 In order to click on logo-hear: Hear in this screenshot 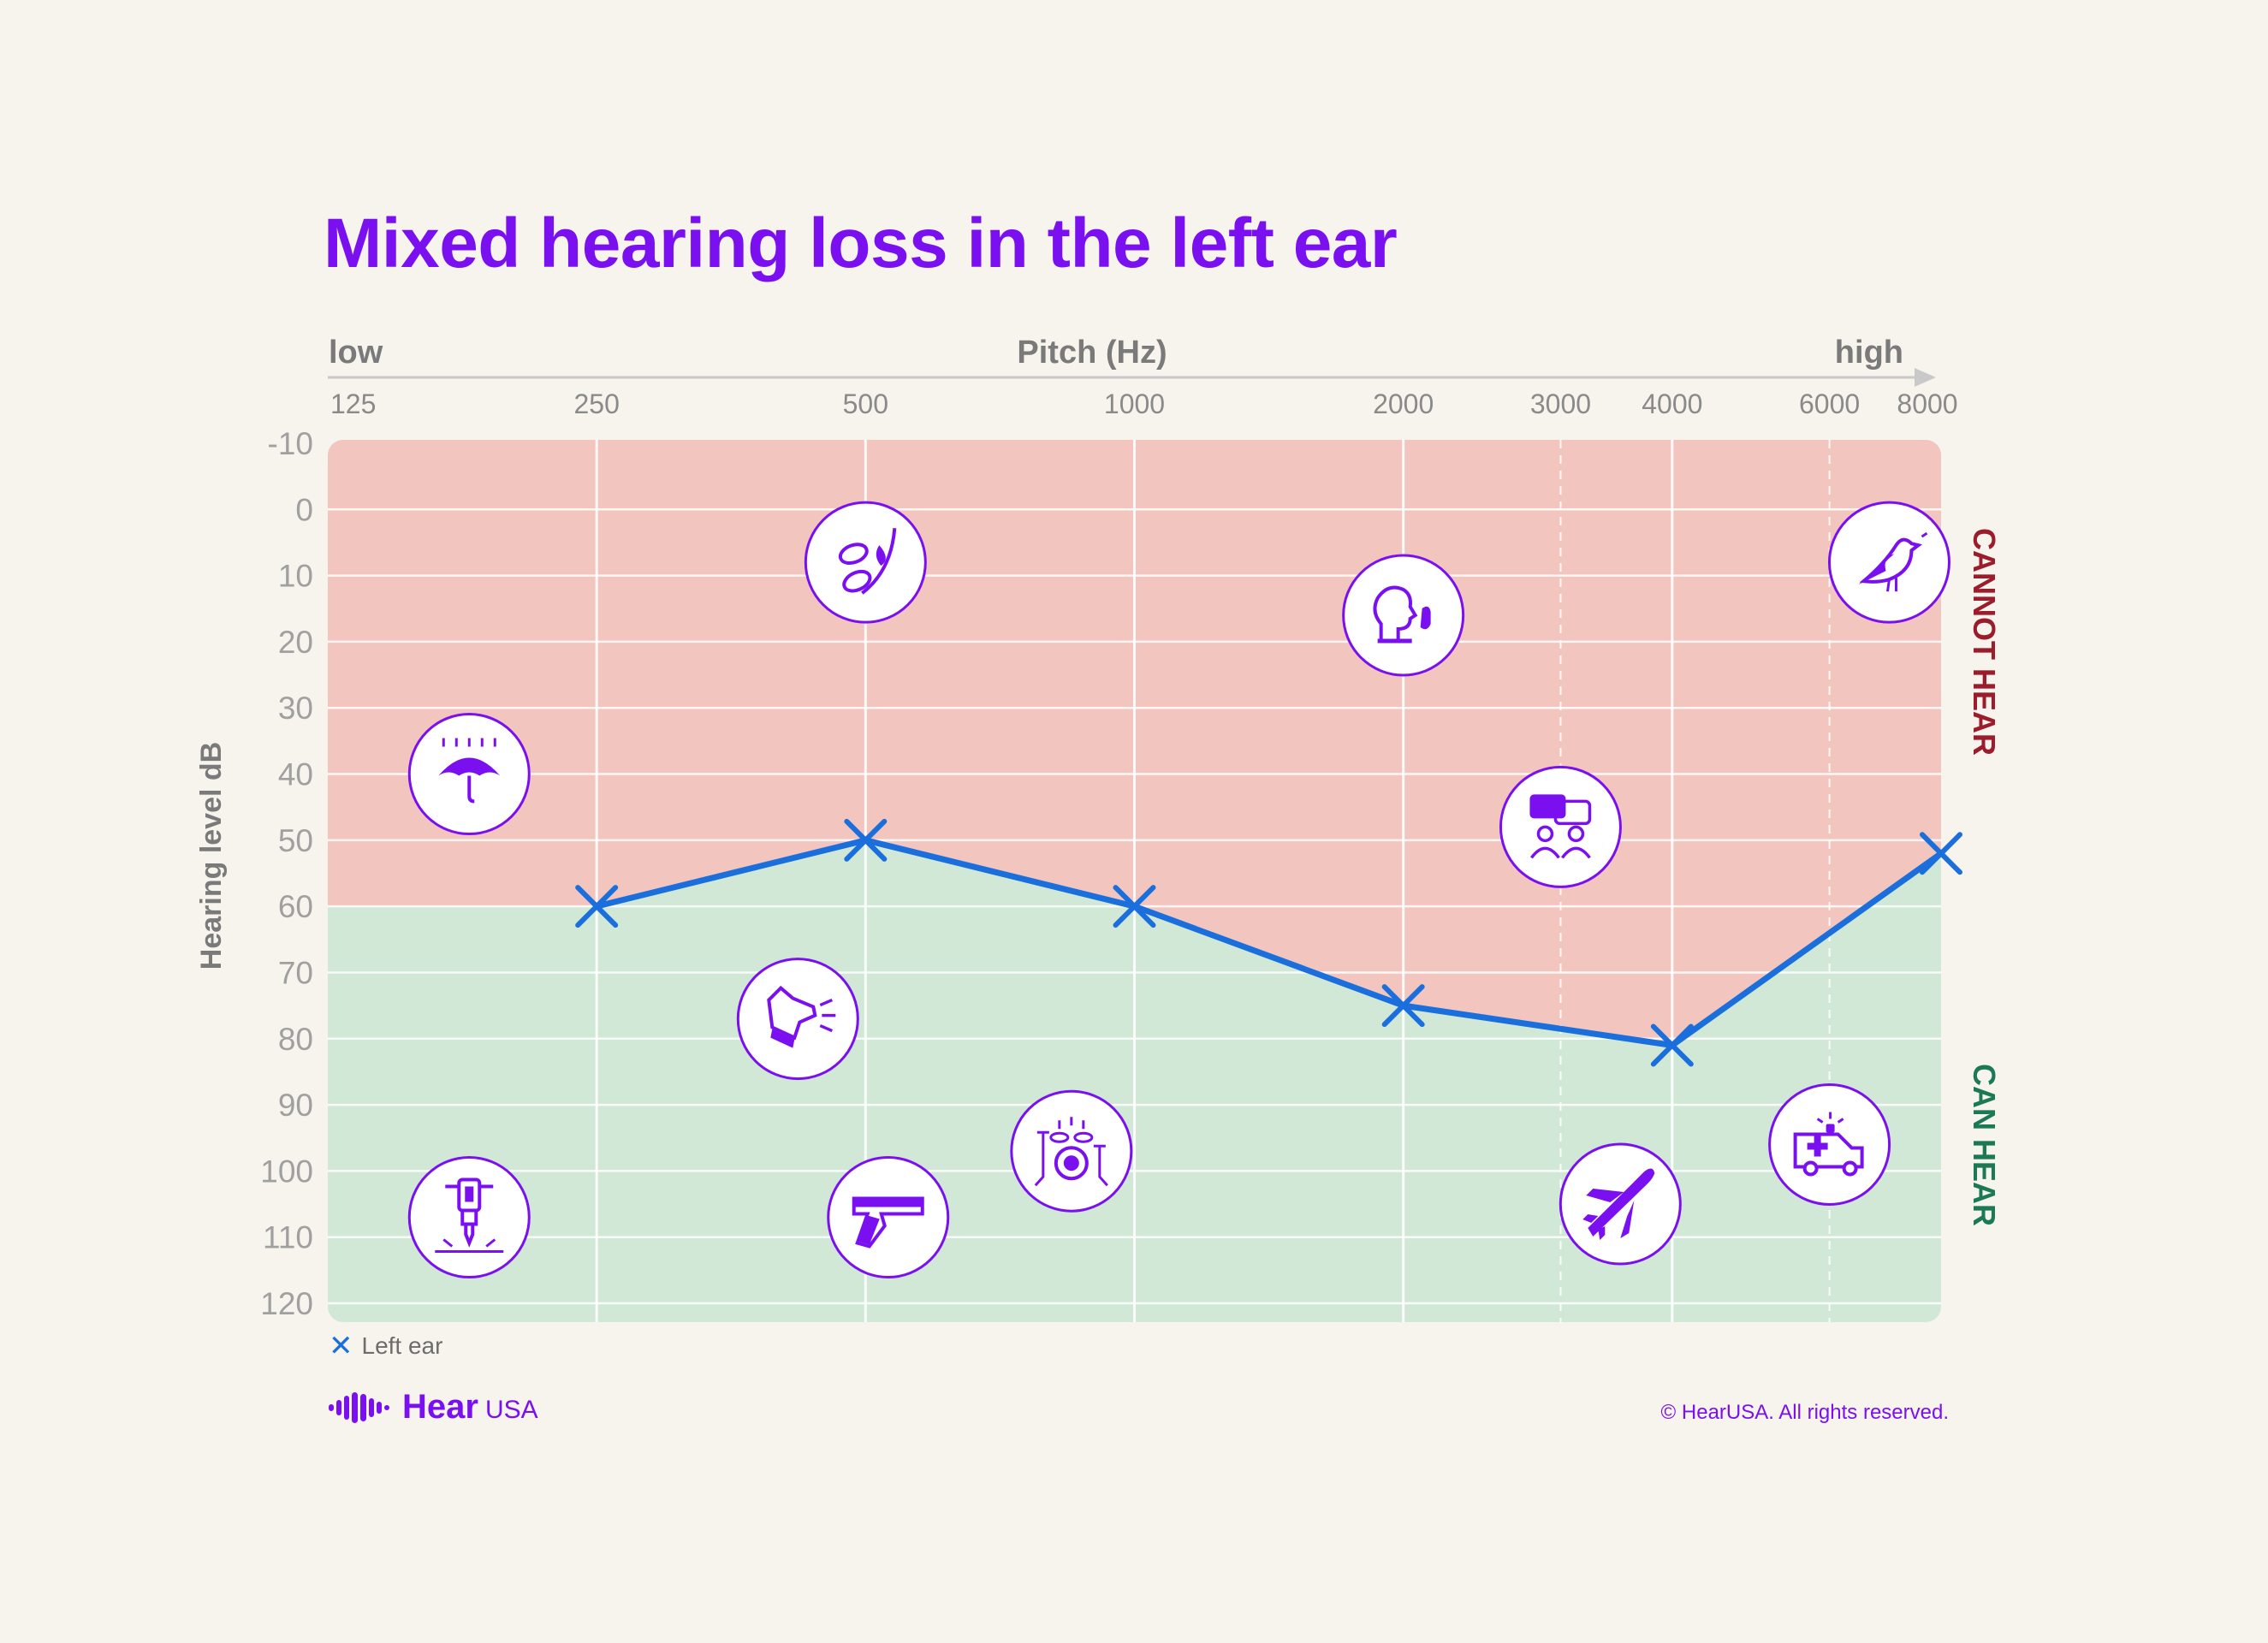, I will do `click(440, 1407)`.